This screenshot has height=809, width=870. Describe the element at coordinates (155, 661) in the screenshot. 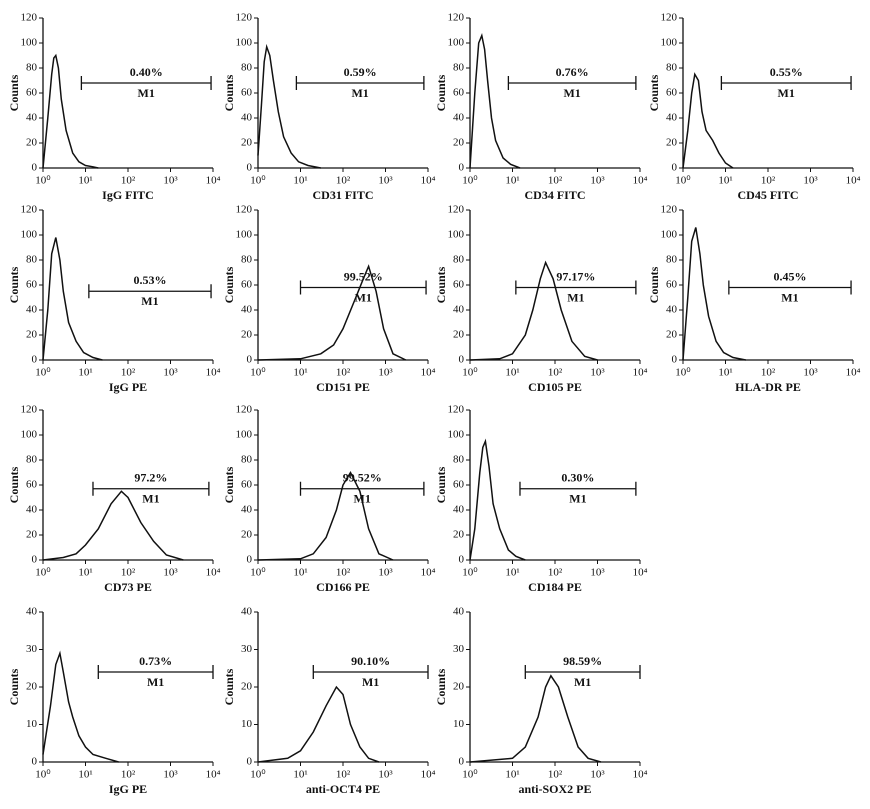

I see `gate-percent: 0.73%` at that location.